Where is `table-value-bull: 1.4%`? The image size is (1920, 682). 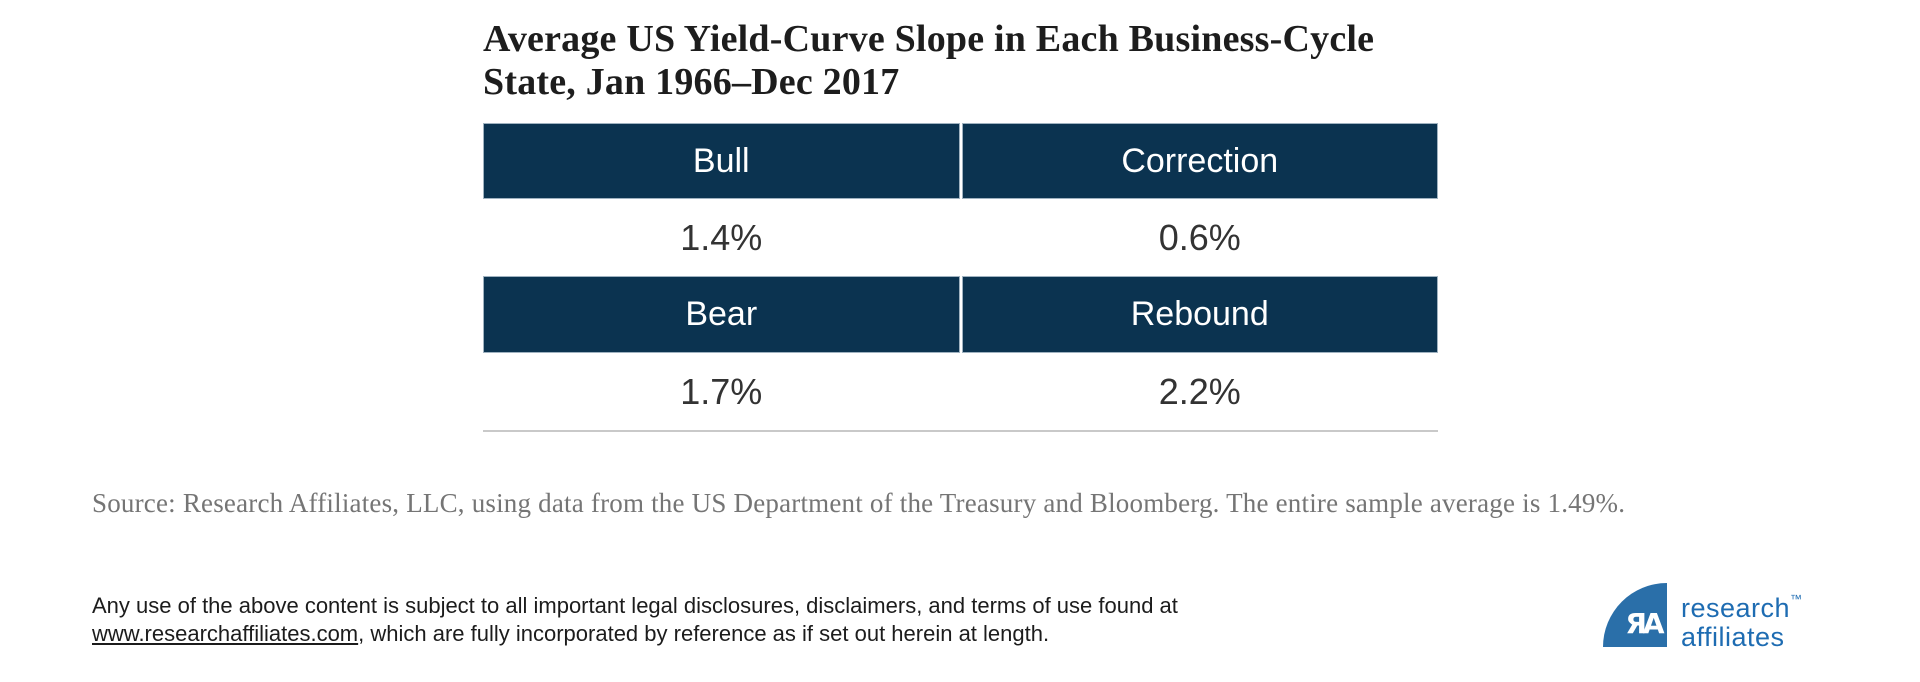 table-value-bull: 1.4% is located at coordinates (721, 237).